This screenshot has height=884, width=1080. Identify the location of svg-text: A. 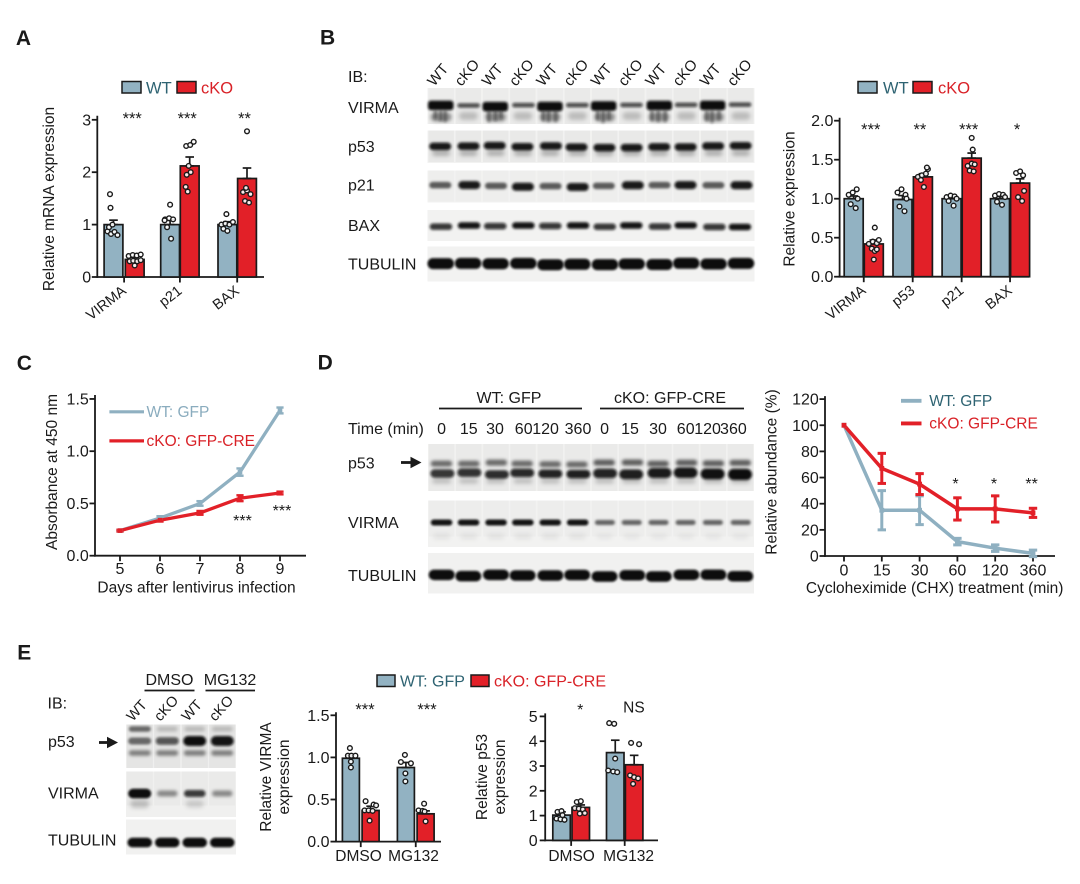
(23, 38).